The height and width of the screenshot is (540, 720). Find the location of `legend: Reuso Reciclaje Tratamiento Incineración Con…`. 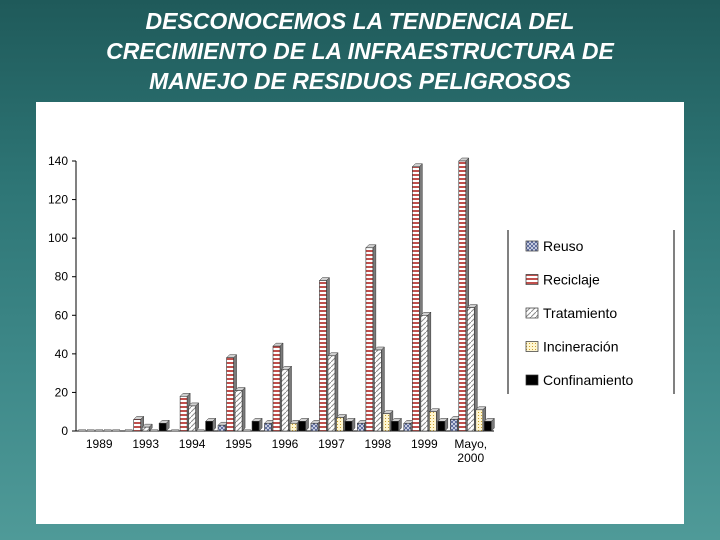

legend: Reuso Reciclaje Tratamiento Incineración Con… is located at coordinates (591, 312).